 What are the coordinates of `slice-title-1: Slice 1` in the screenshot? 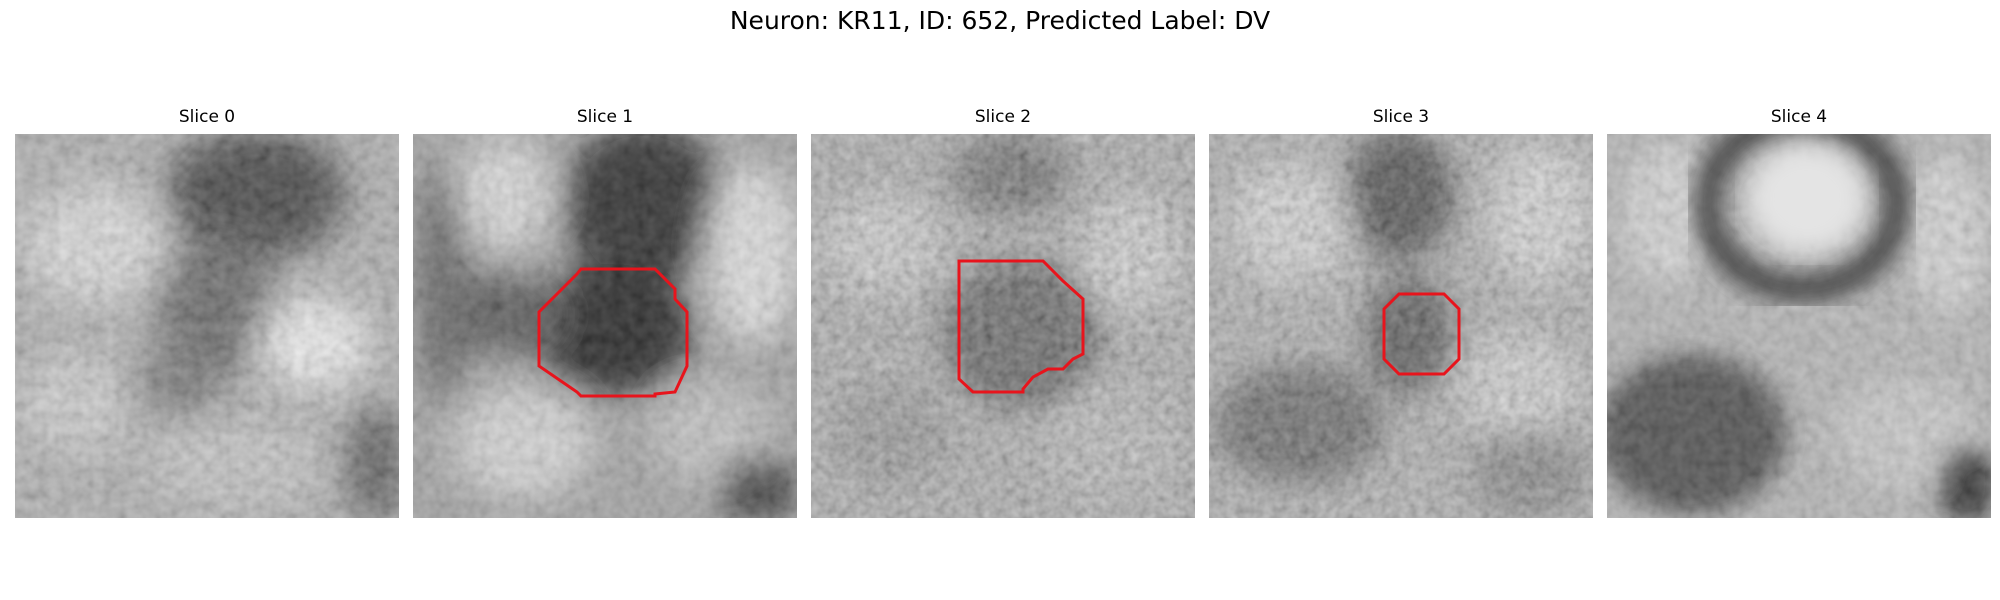 It's located at (605, 117).